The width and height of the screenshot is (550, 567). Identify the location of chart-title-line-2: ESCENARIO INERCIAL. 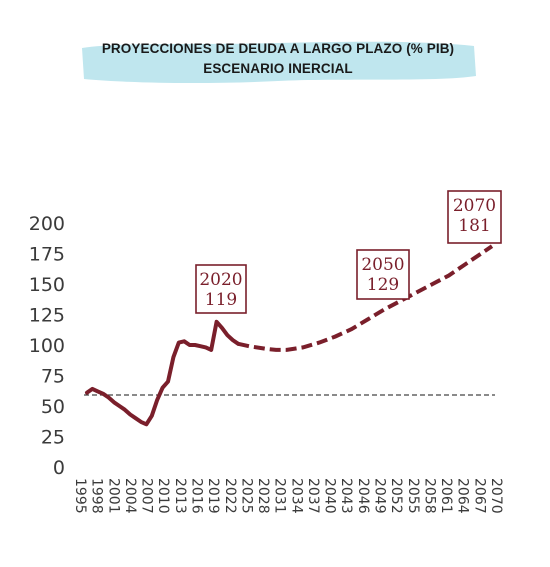
(278, 68).